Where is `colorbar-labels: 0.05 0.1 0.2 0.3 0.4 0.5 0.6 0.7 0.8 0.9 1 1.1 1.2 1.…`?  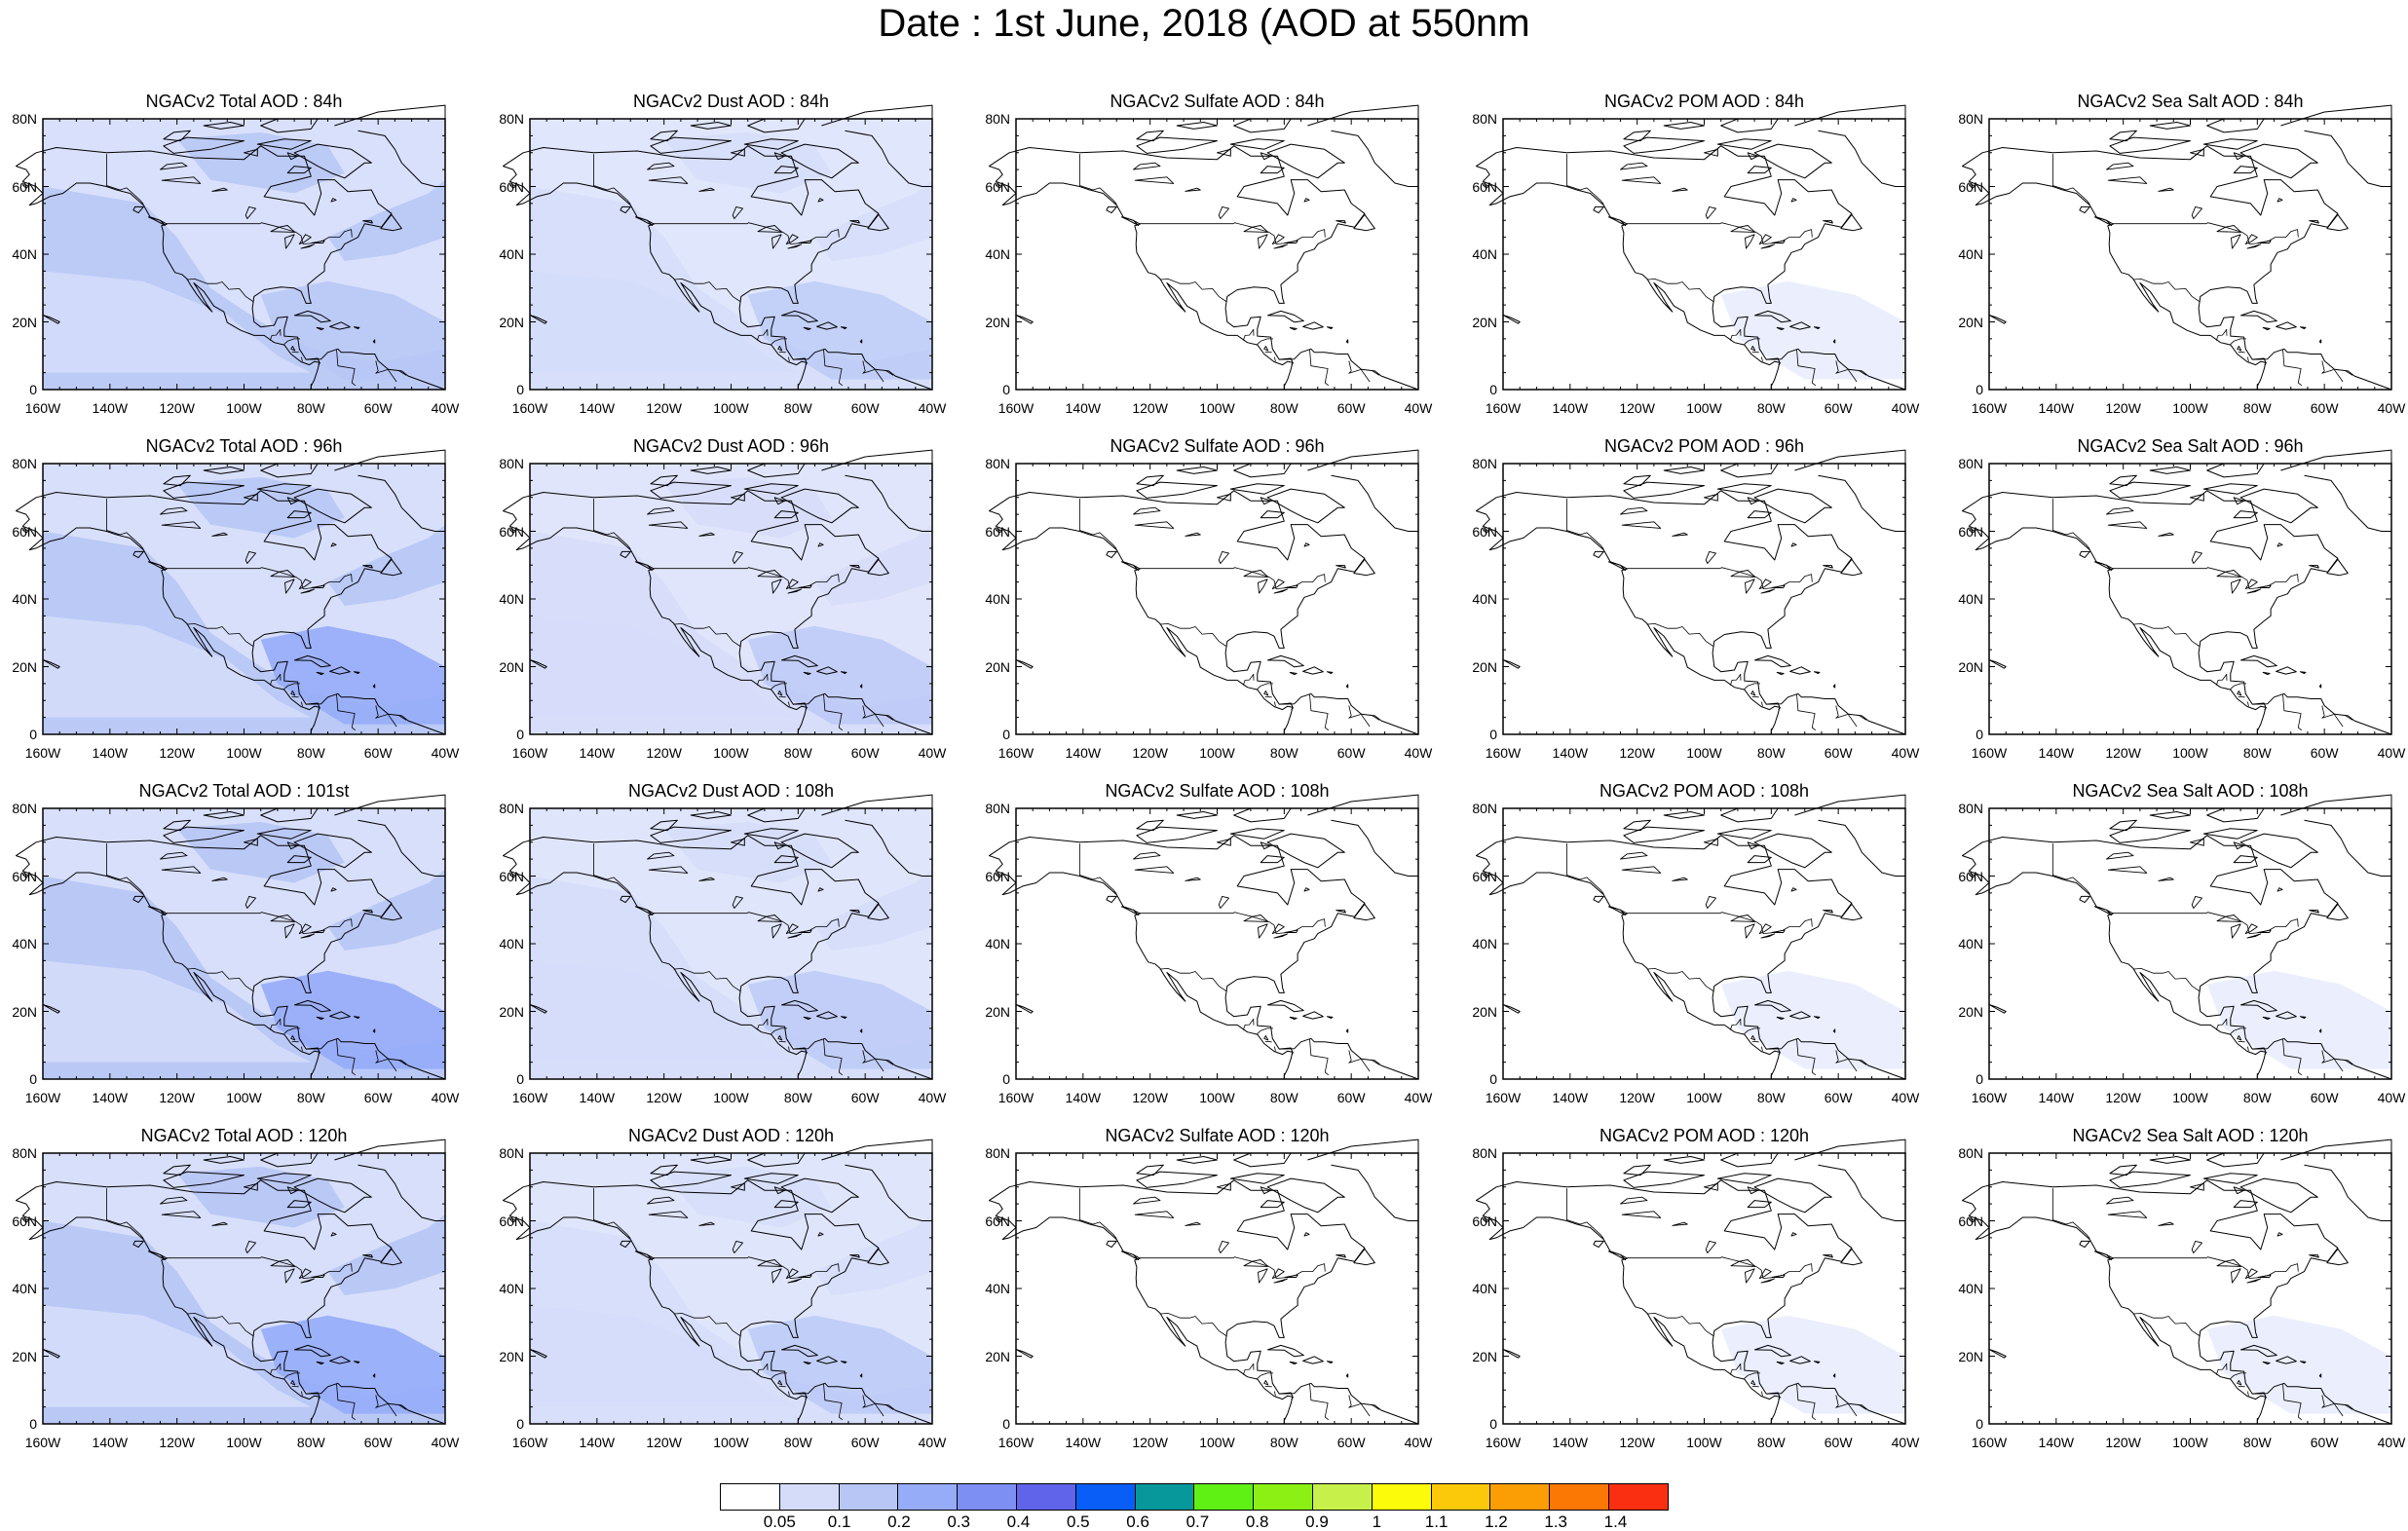 colorbar-labels: 0.05 0.1 0.2 0.3 0.4 0.5 0.6 0.7 0.8 0.9 1 1.1 1.2 1.… is located at coordinates (1207, 1522).